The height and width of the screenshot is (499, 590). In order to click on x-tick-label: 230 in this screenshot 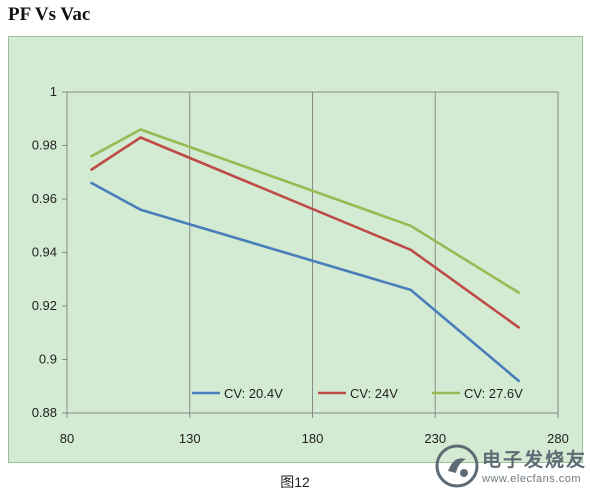, I will do `click(435, 438)`.